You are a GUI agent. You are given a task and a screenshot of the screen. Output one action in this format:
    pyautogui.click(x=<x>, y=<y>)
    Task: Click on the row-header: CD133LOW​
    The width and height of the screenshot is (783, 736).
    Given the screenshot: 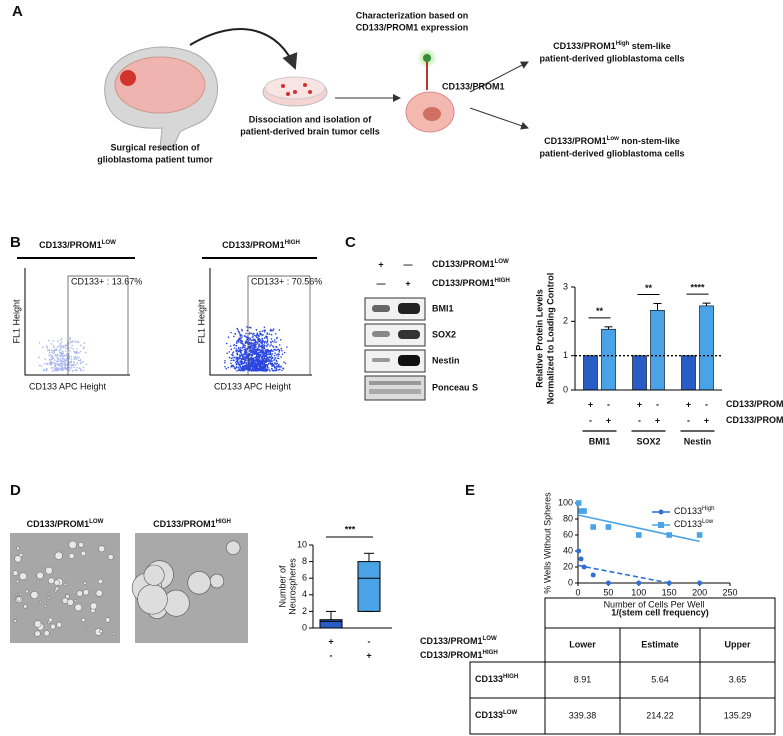 What is the action you would take?
    pyautogui.click(x=496, y=715)
    